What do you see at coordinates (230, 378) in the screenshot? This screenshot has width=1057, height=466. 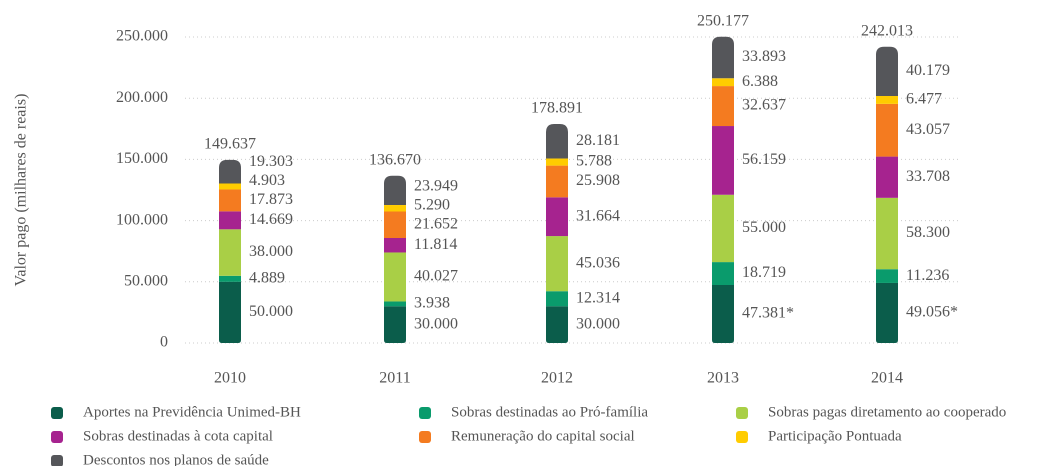 I see `x-tick-label: 2010` at bounding box center [230, 378].